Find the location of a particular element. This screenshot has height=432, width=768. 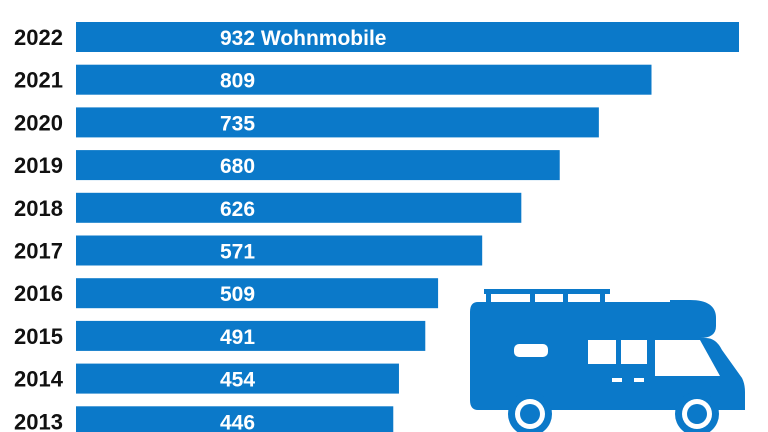

bar-2015 is located at coordinates (251, 335).